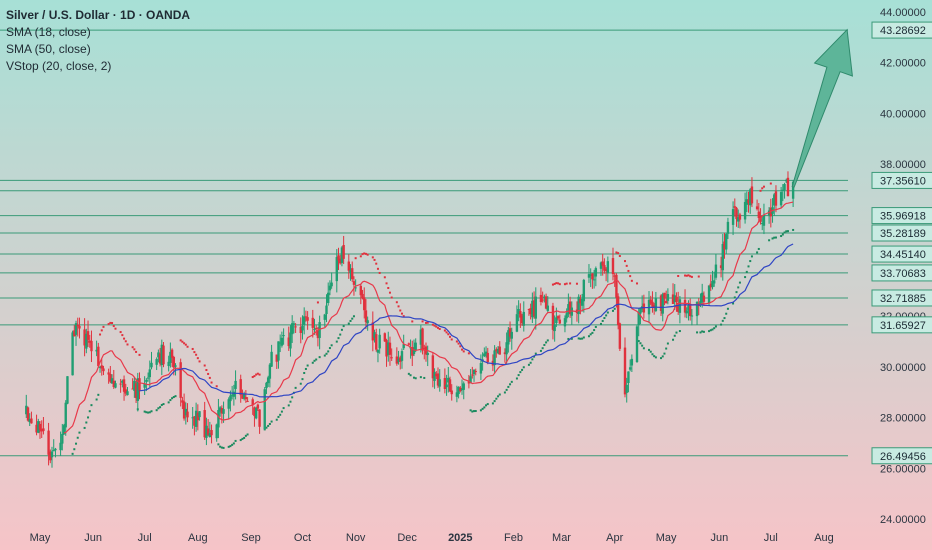  What do you see at coordinates (145, 538) in the screenshot?
I see `time-tick-label: Jul` at bounding box center [145, 538].